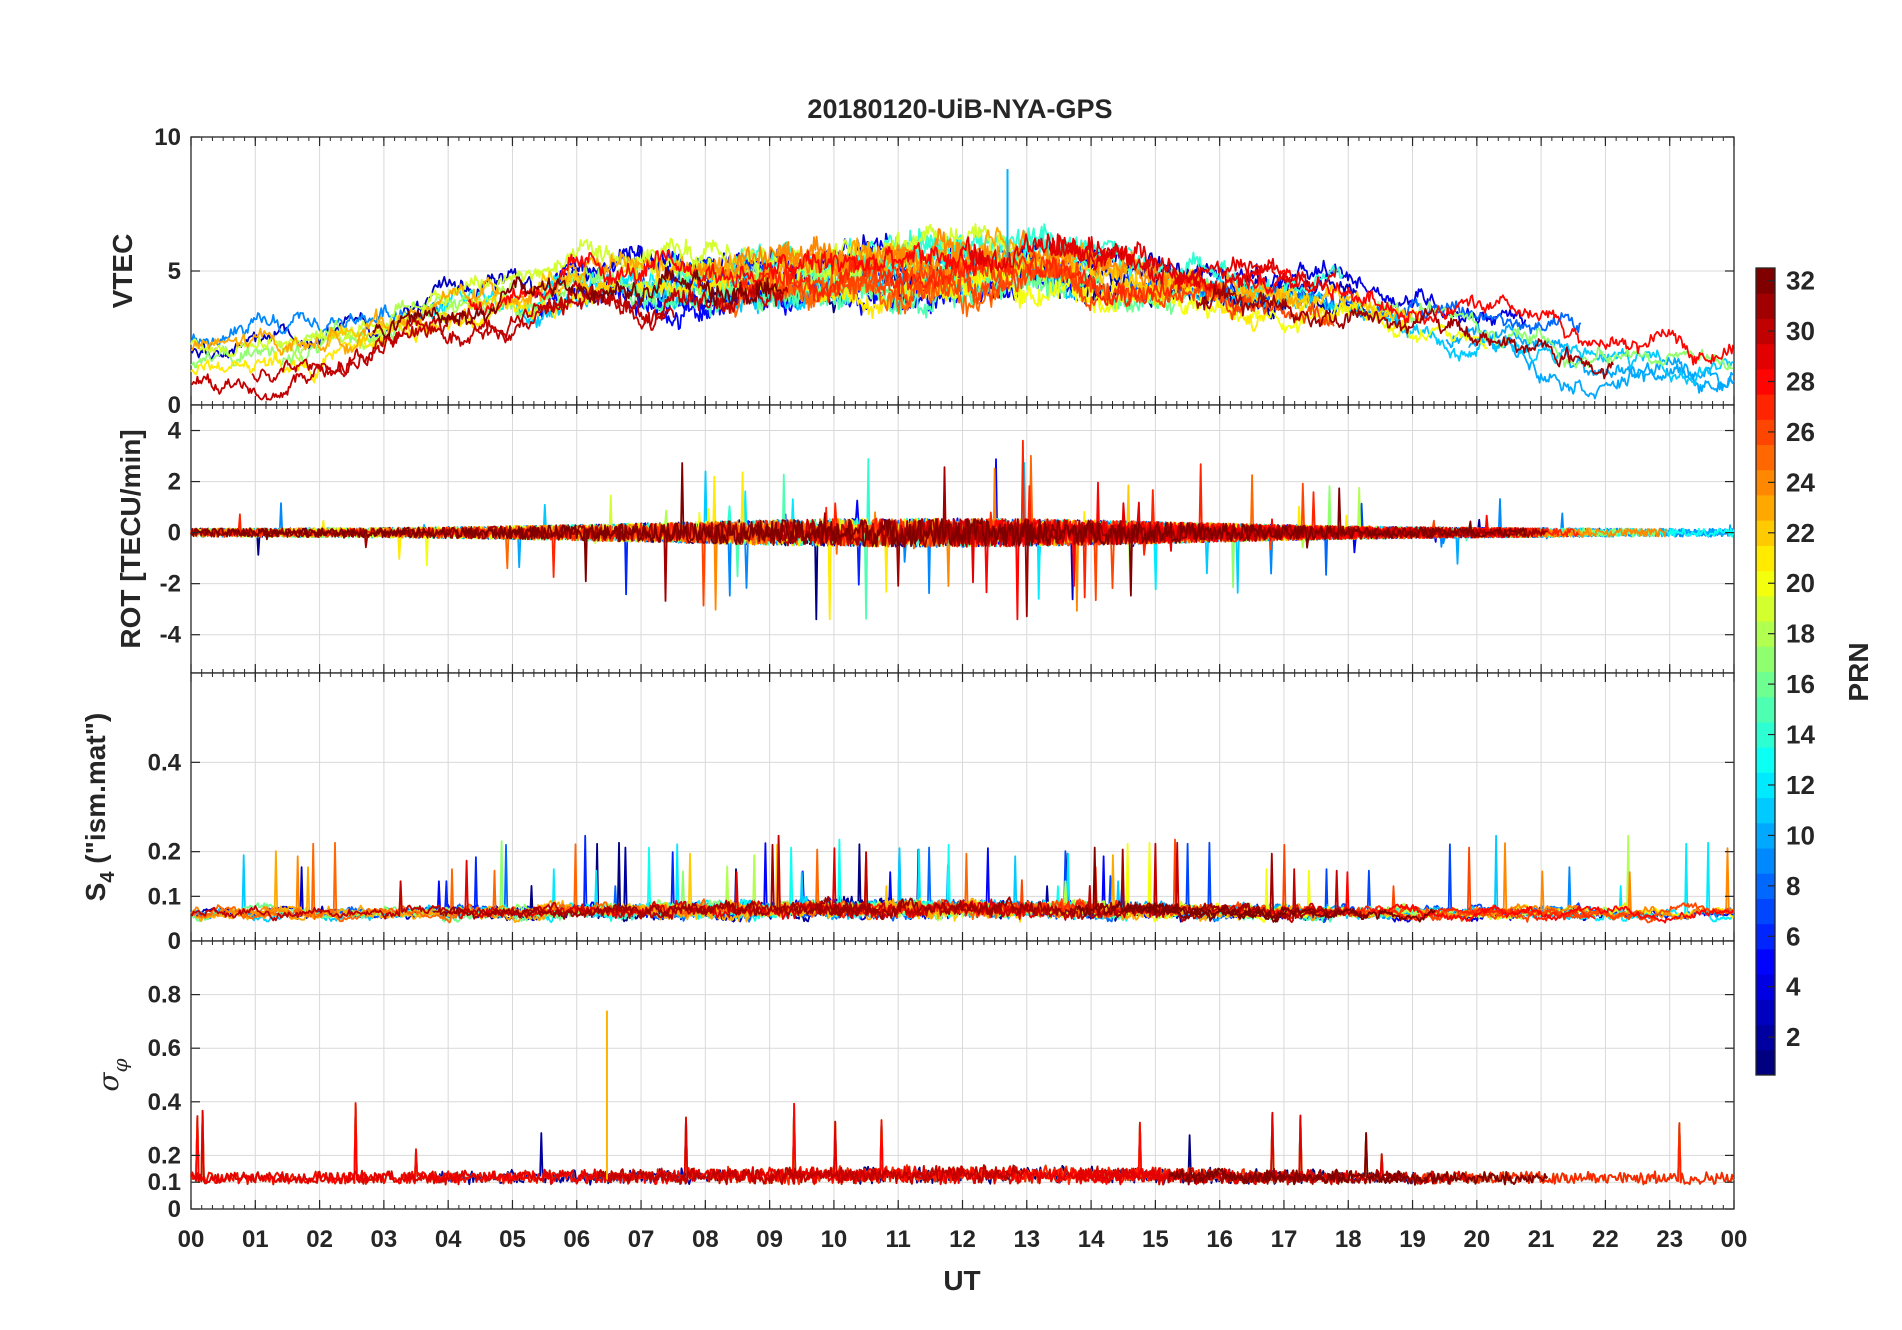 This screenshot has width=1902, height=1330. Describe the element at coordinates (95, 892) in the screenshot. I see `s4-ylabel-main: S` at that location.